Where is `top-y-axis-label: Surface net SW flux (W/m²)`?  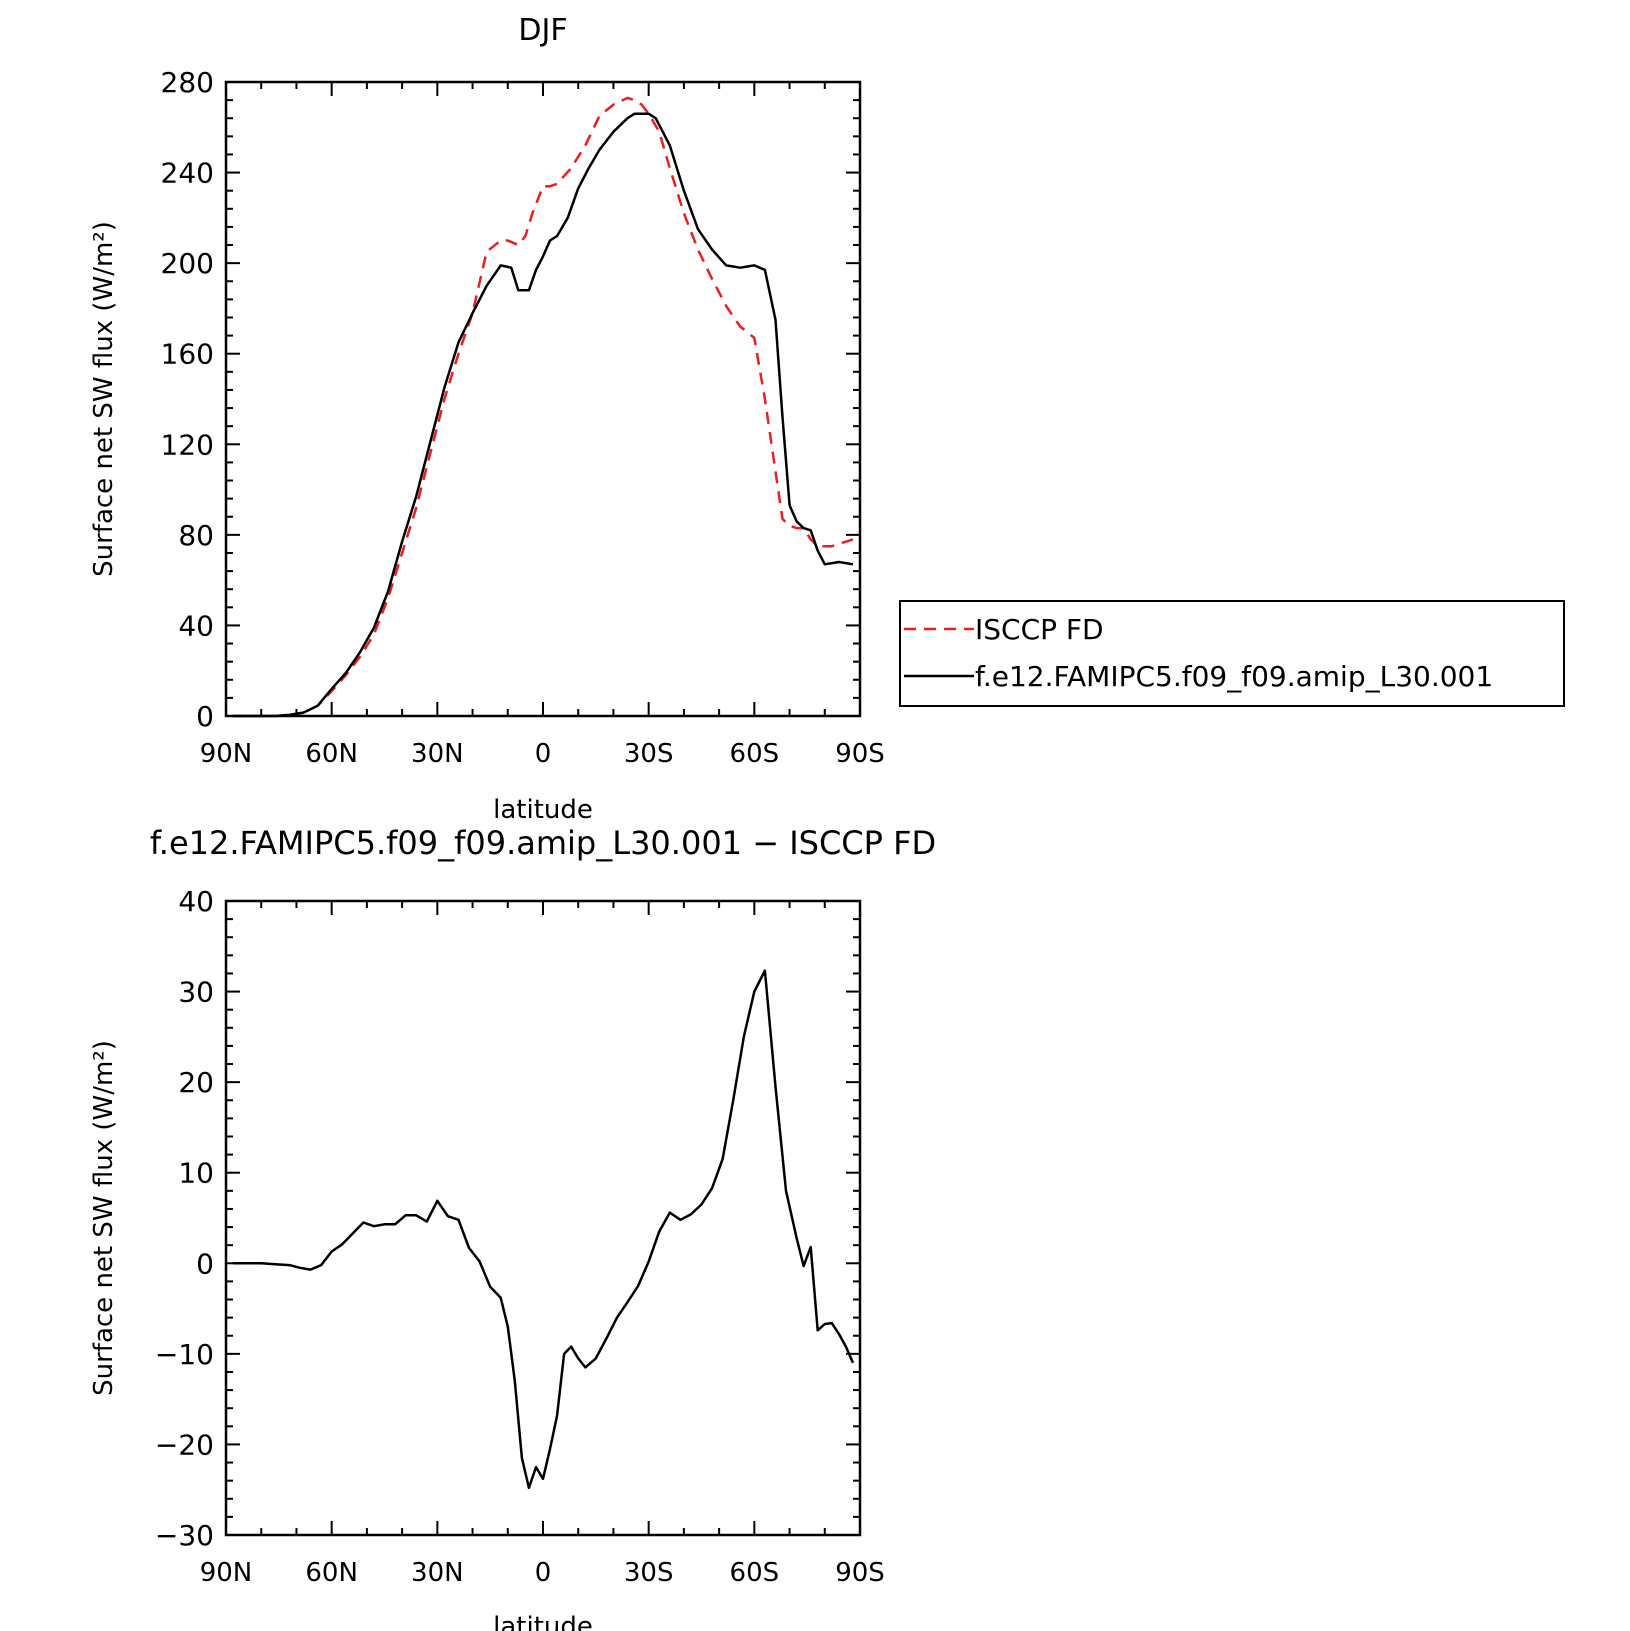 top-y-axis-label: Surface net SW flux (W/m²) is located at coordinates (104, 399).